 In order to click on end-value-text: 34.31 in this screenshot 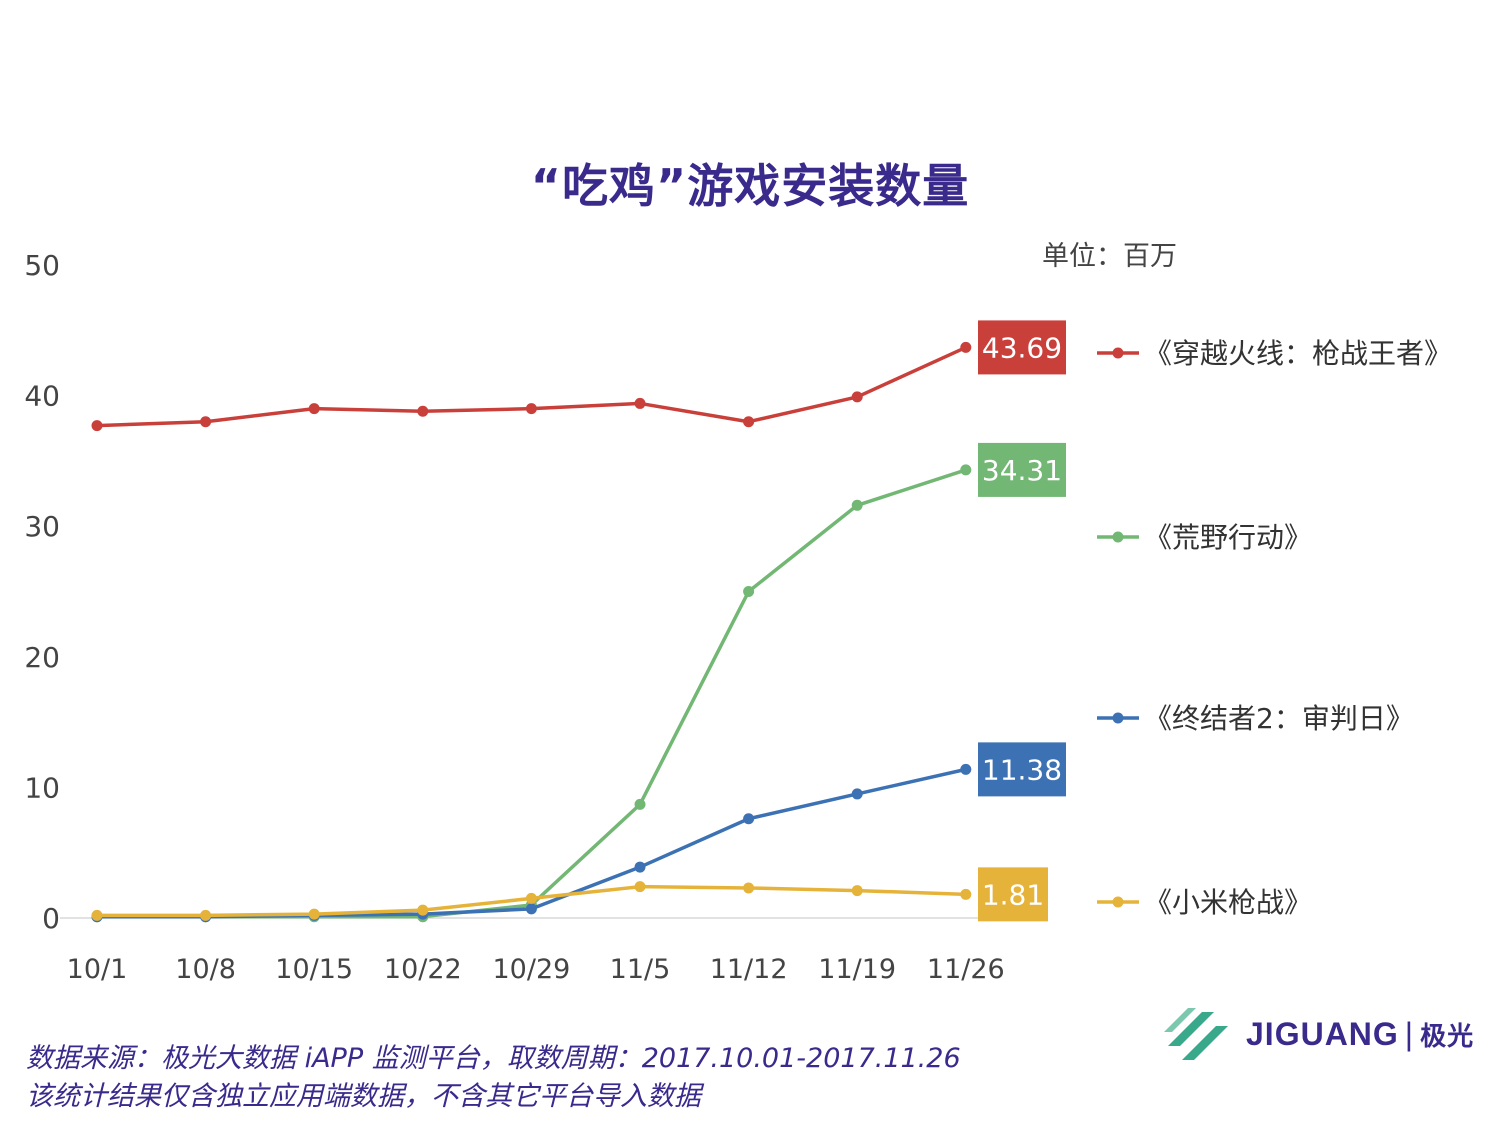, I will do `click(1022, 470)`.